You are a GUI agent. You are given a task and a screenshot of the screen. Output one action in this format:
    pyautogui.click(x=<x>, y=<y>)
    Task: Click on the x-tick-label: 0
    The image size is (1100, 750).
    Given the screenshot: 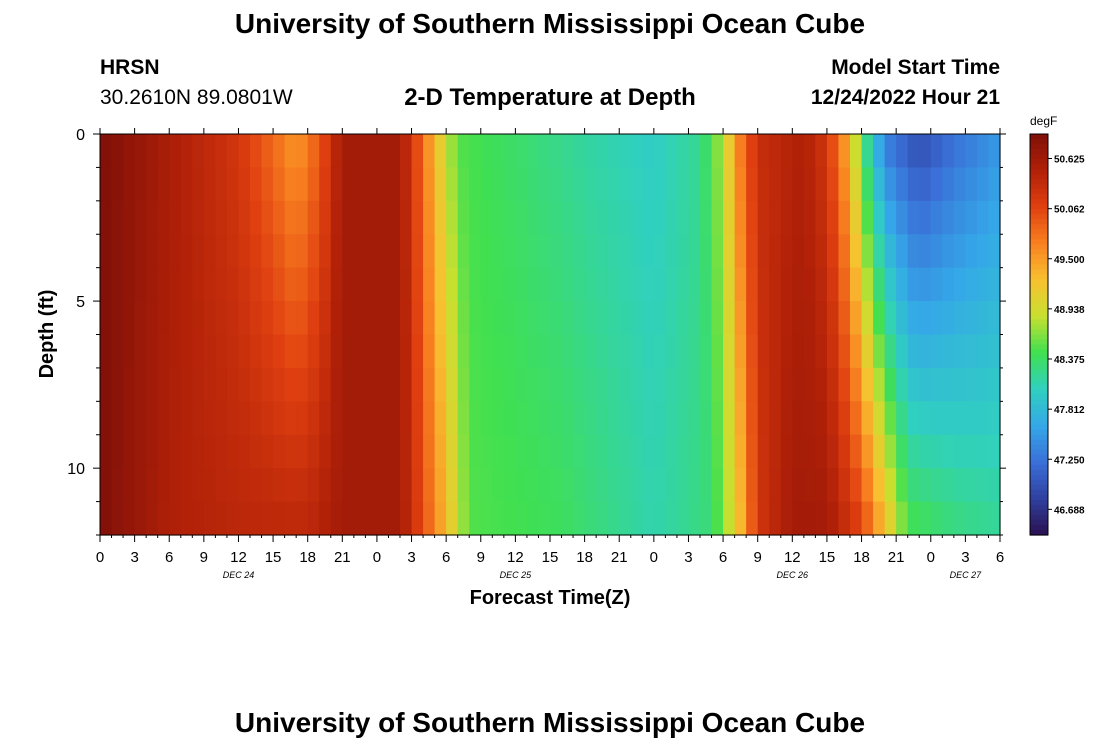 What is the action you would take?
    pyautogui.click(x=931, y=557)
    